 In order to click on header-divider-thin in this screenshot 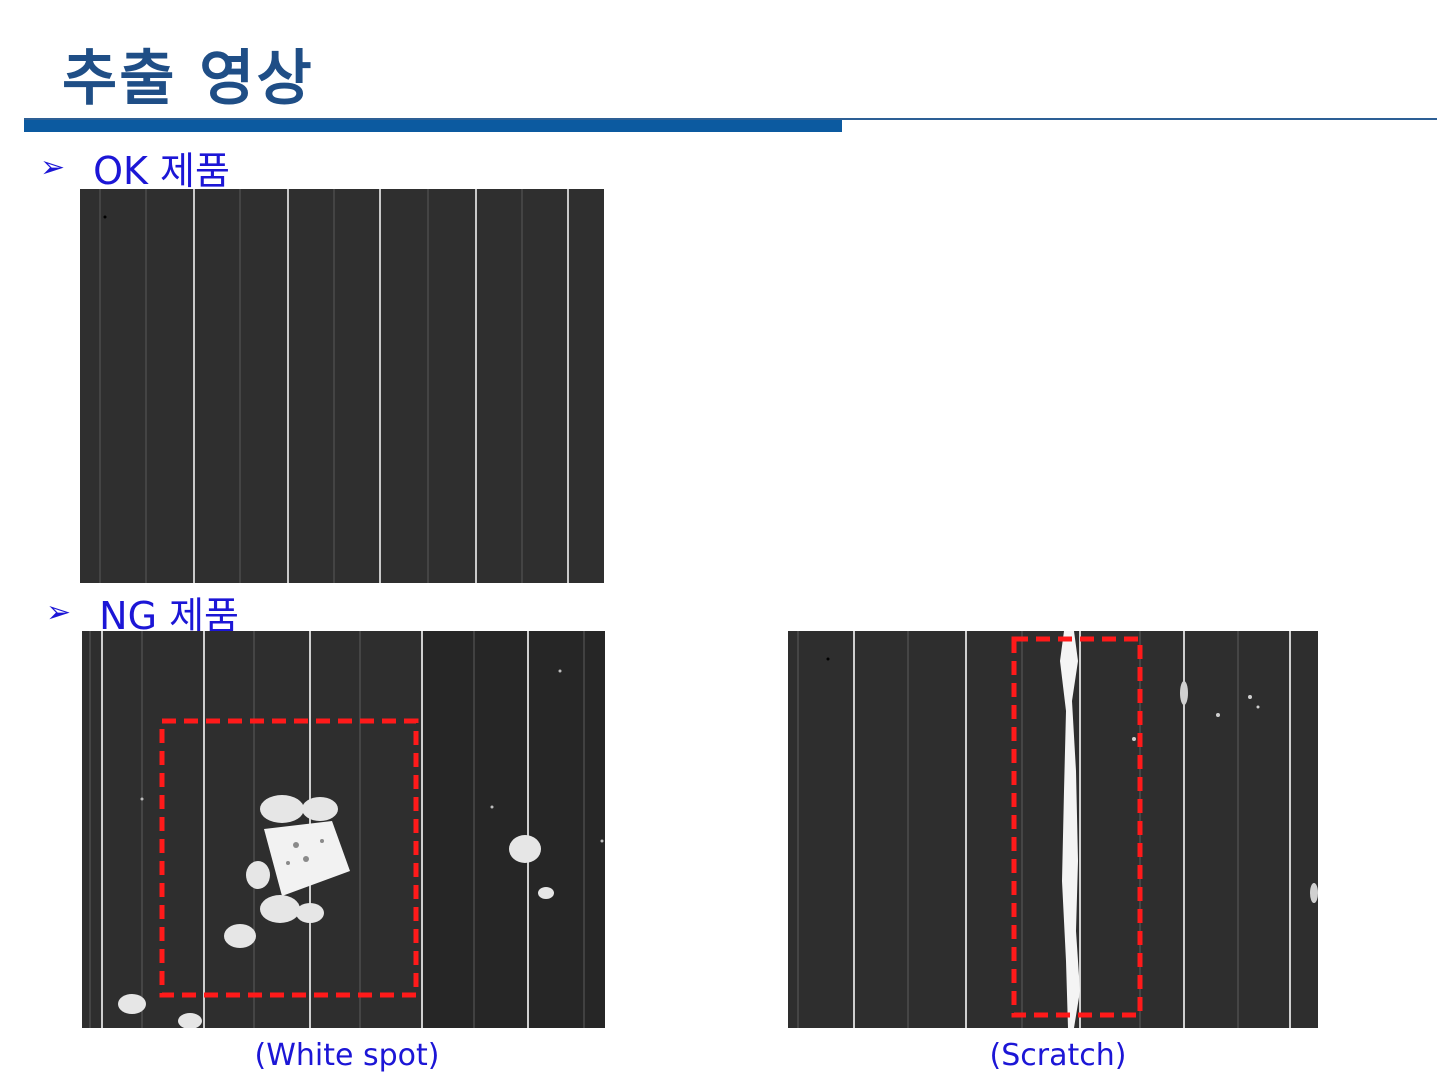, I will do `click(730, 119)`.